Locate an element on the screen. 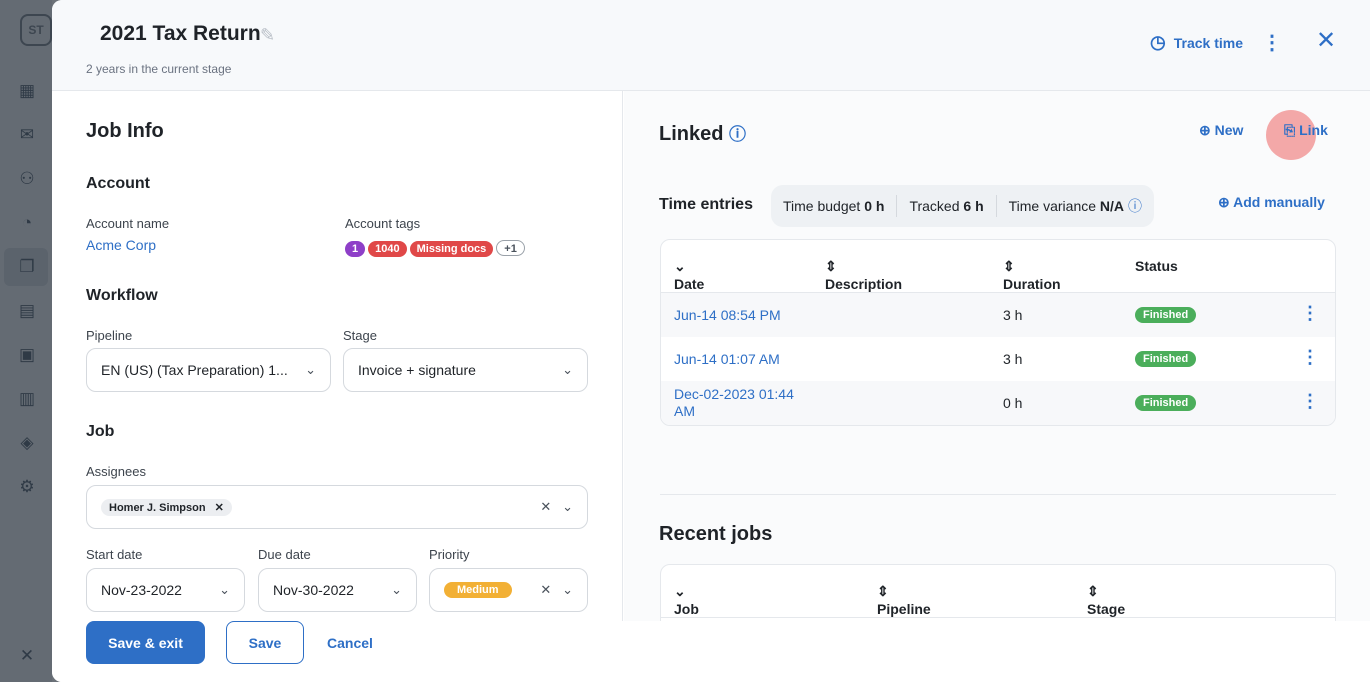 This screenshot has width=1370, height=682. column-duration: Duration ⇕ is located at coordinates (1032, 275).